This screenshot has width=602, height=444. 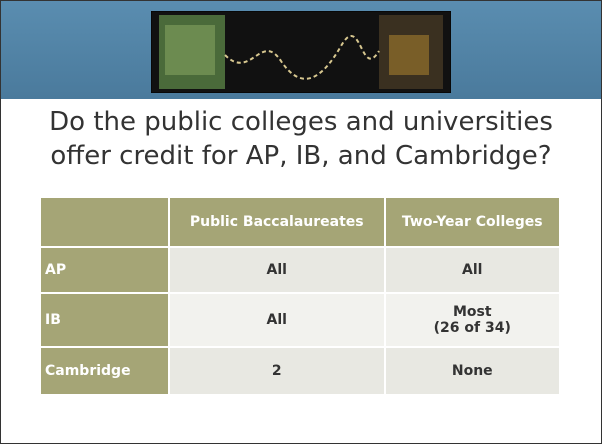 What do you see at coordinates (301, 52) in the screenshot?
I see `banner-image` at bounding box center [301, 52].